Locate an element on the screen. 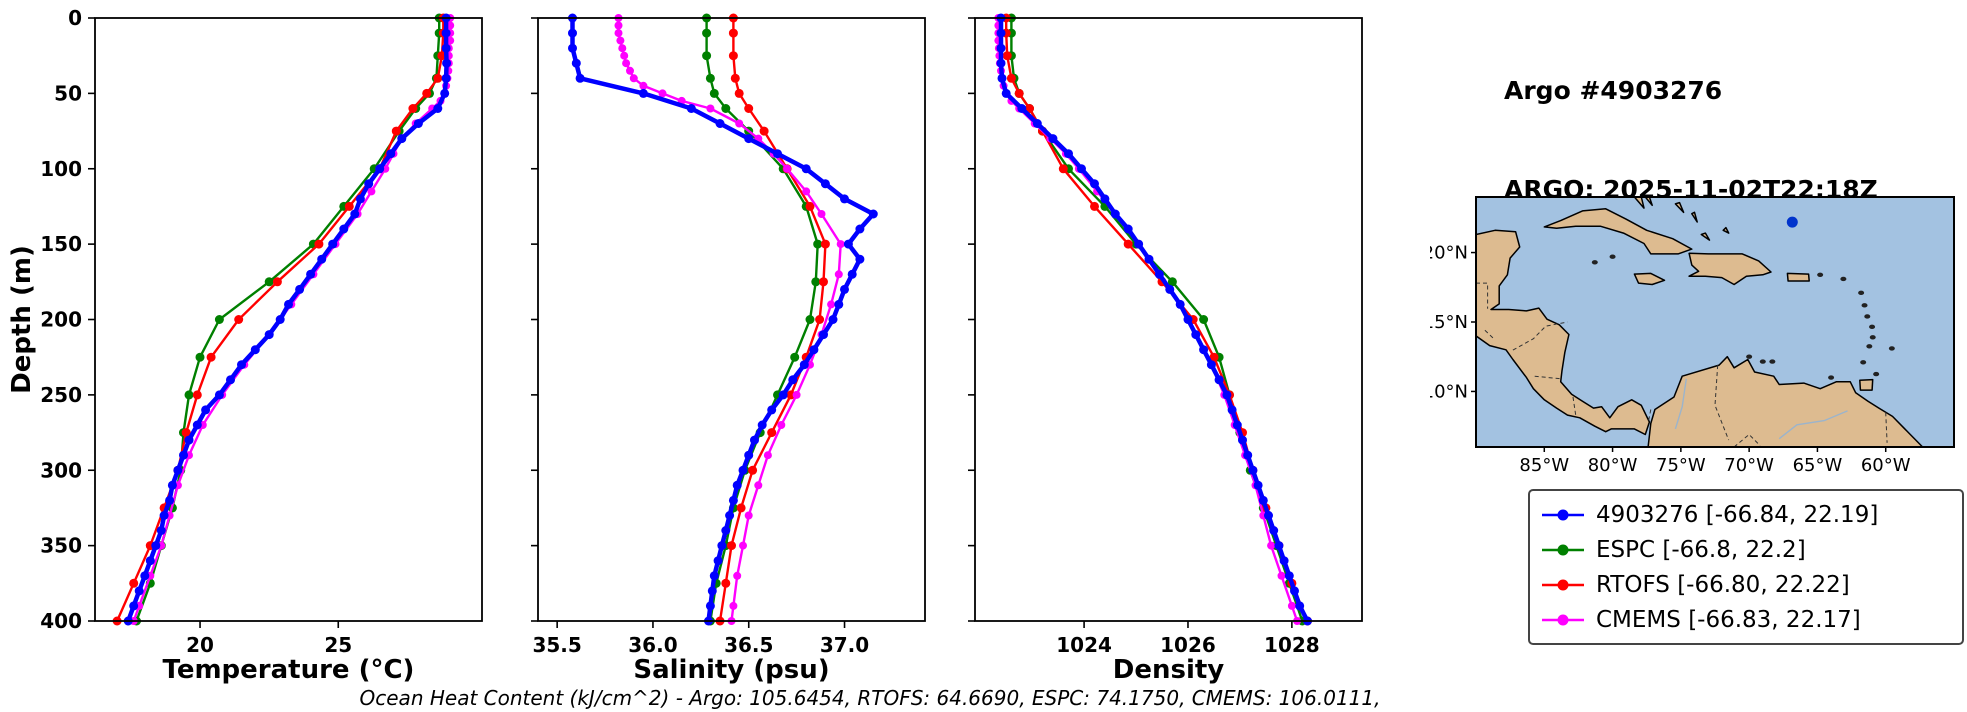  x-tick-label: 36.0 is located at coordinates (652, 645).